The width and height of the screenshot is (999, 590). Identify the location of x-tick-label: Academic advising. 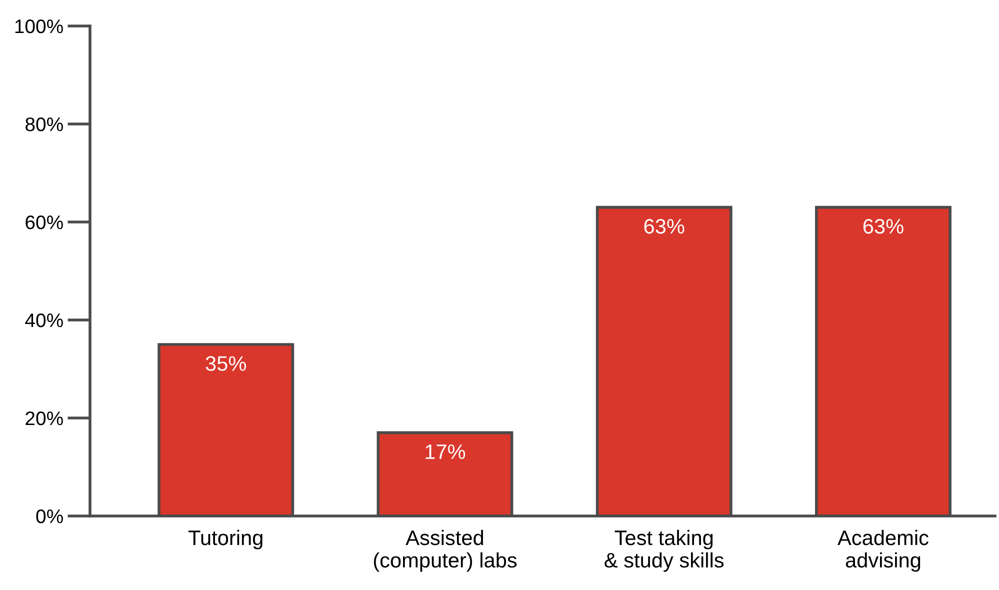
(883, 551).